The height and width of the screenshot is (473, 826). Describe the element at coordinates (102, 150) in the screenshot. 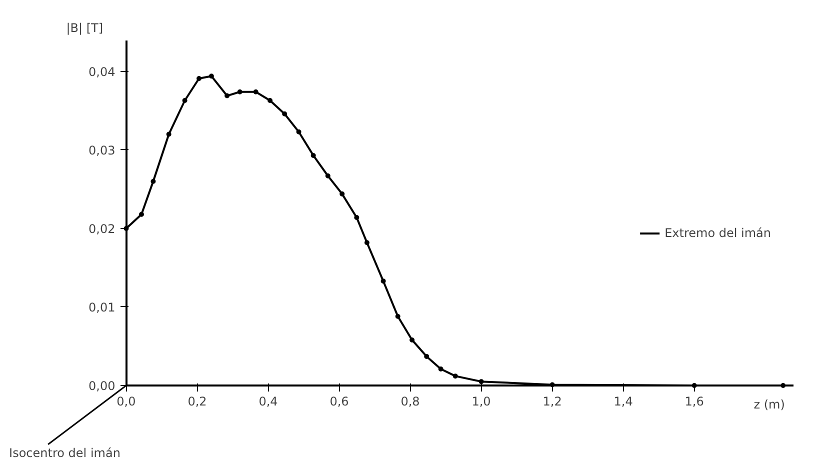

I see `y-tick-label: 0,03` at that location.